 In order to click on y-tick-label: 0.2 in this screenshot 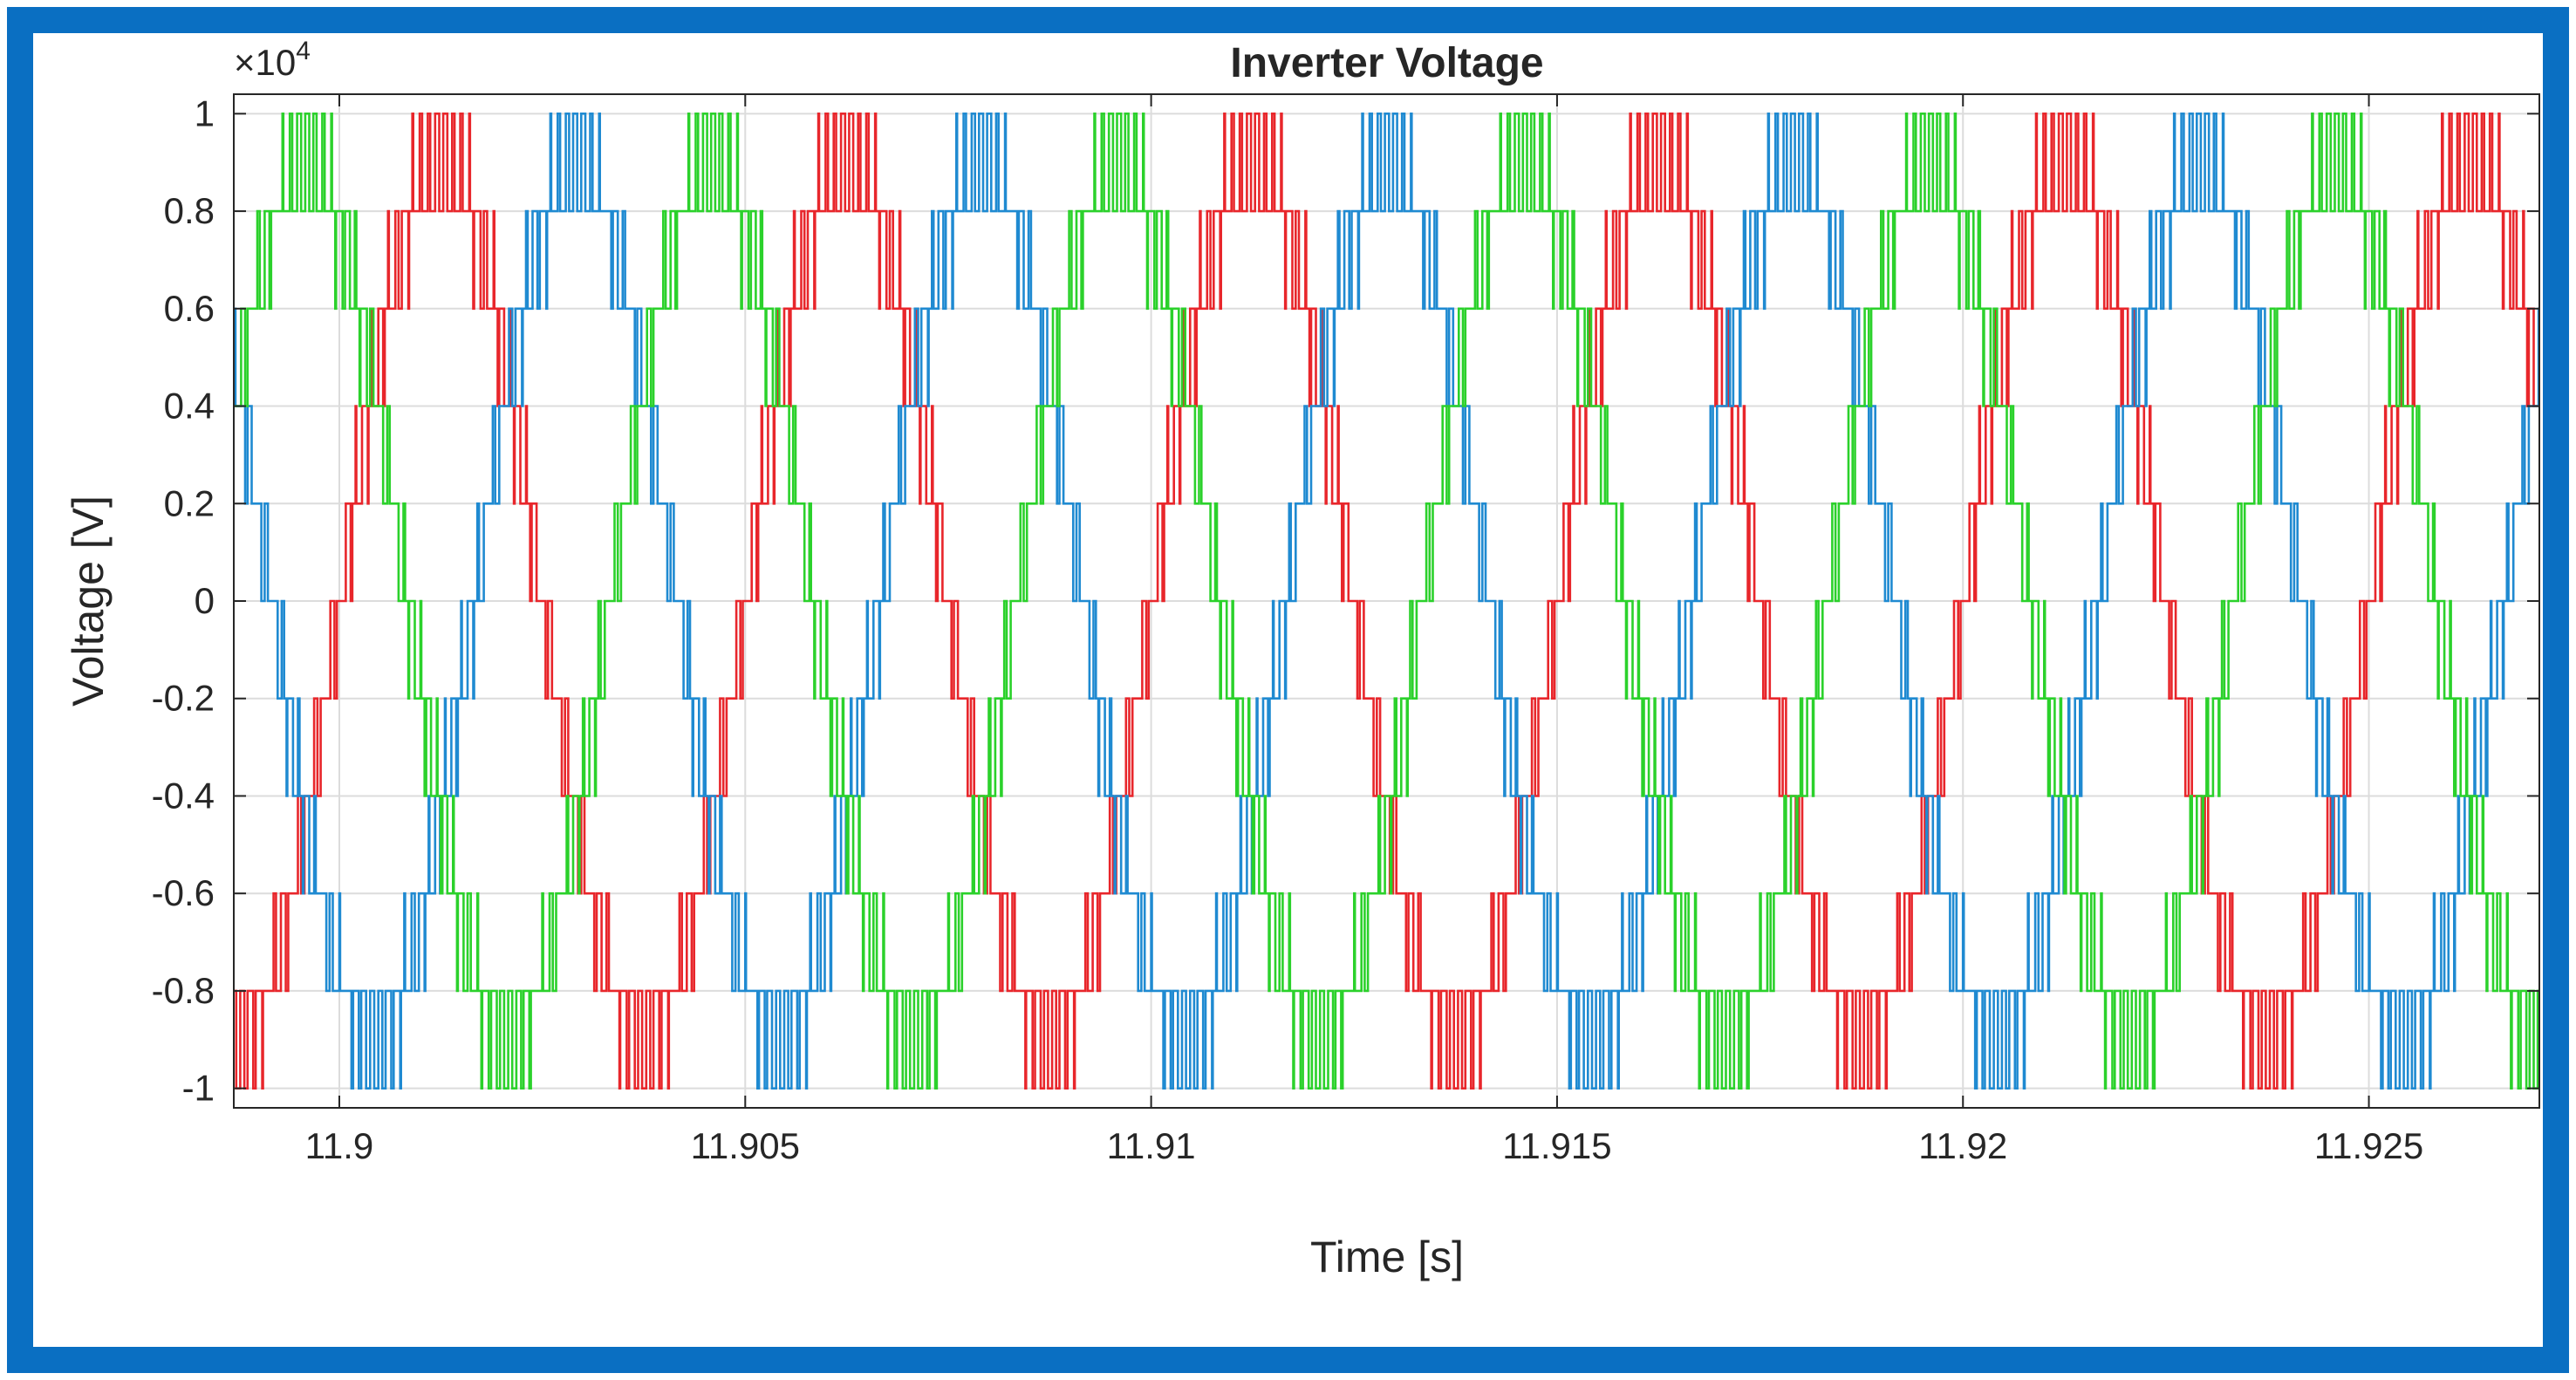, I will do `click(189, 502)`.